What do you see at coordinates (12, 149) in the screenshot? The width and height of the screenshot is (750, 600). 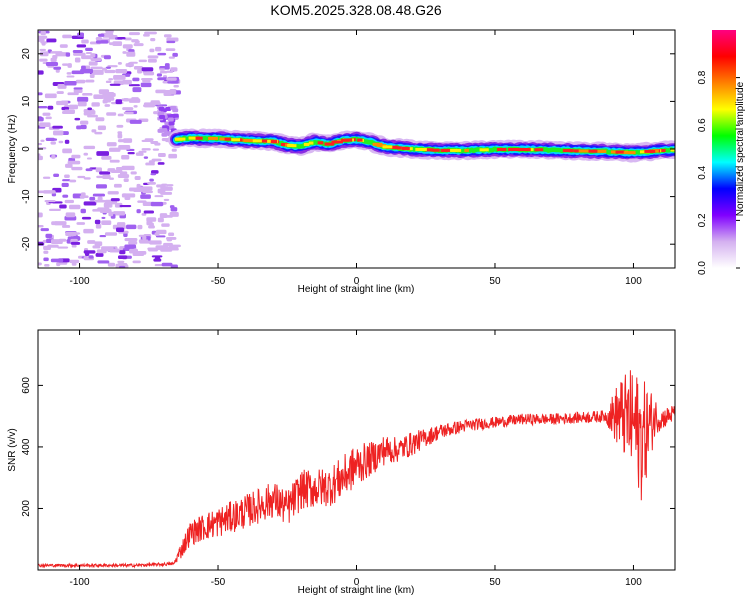 I see `spectrogram-y-label: Frequency (Hz)` at bounding box center [12, 149].